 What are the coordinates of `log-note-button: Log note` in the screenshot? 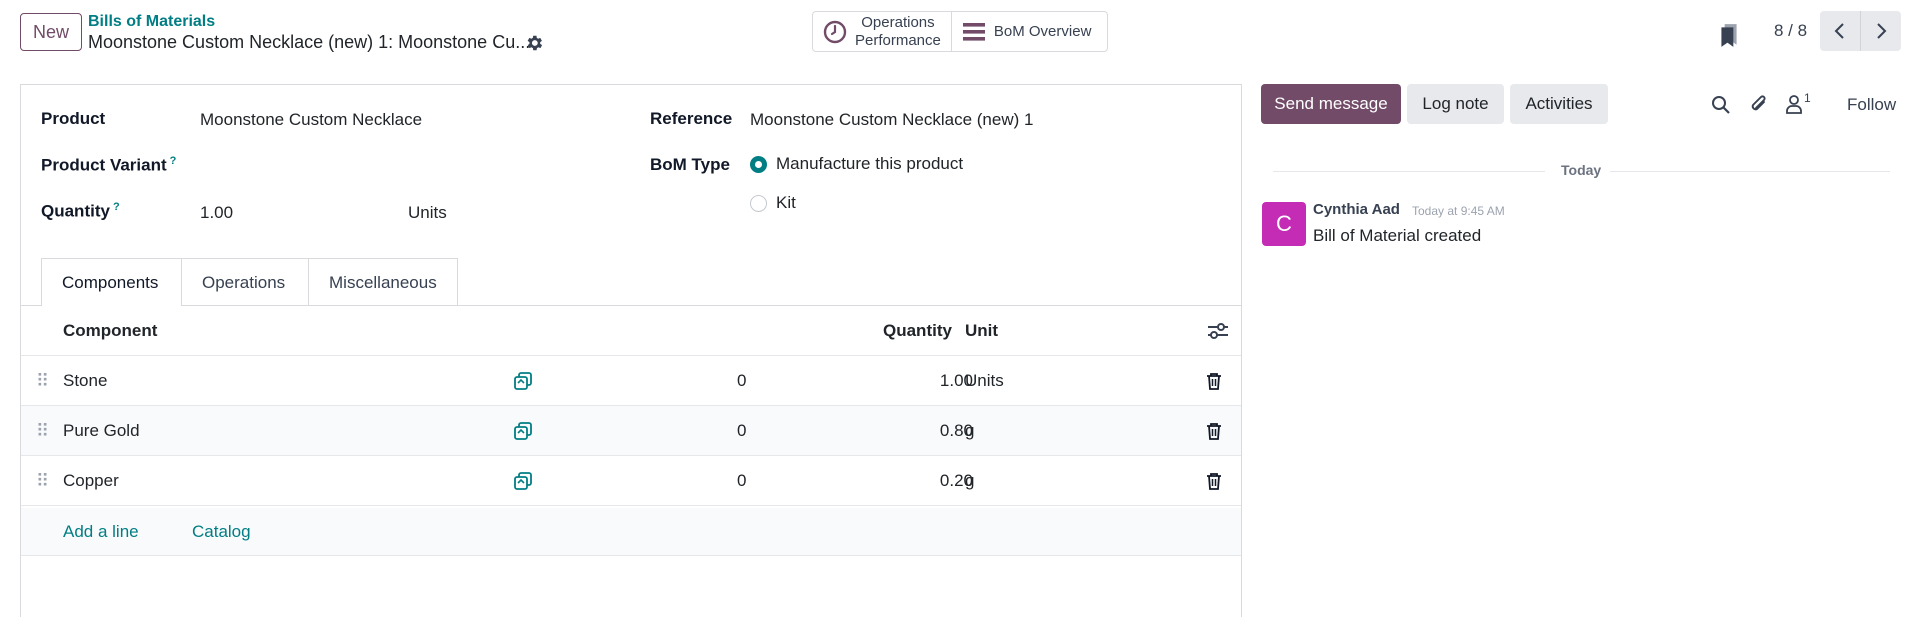 It's located at (1455, 104).